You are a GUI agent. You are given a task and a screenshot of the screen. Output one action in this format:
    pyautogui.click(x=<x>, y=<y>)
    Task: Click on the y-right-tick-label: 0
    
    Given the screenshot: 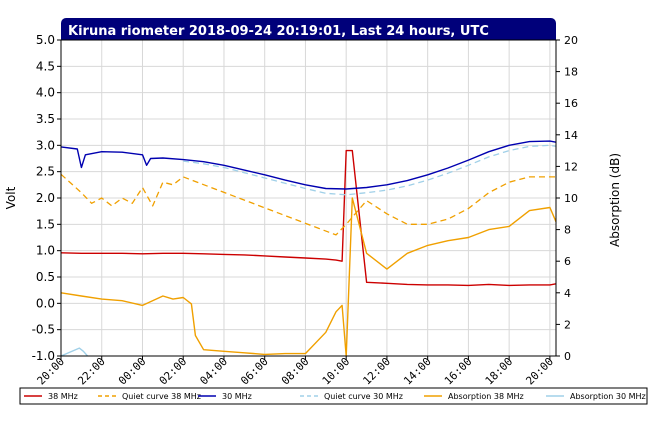 What is the action you would take?
    pyautogui.click(x=567, y=356)
    